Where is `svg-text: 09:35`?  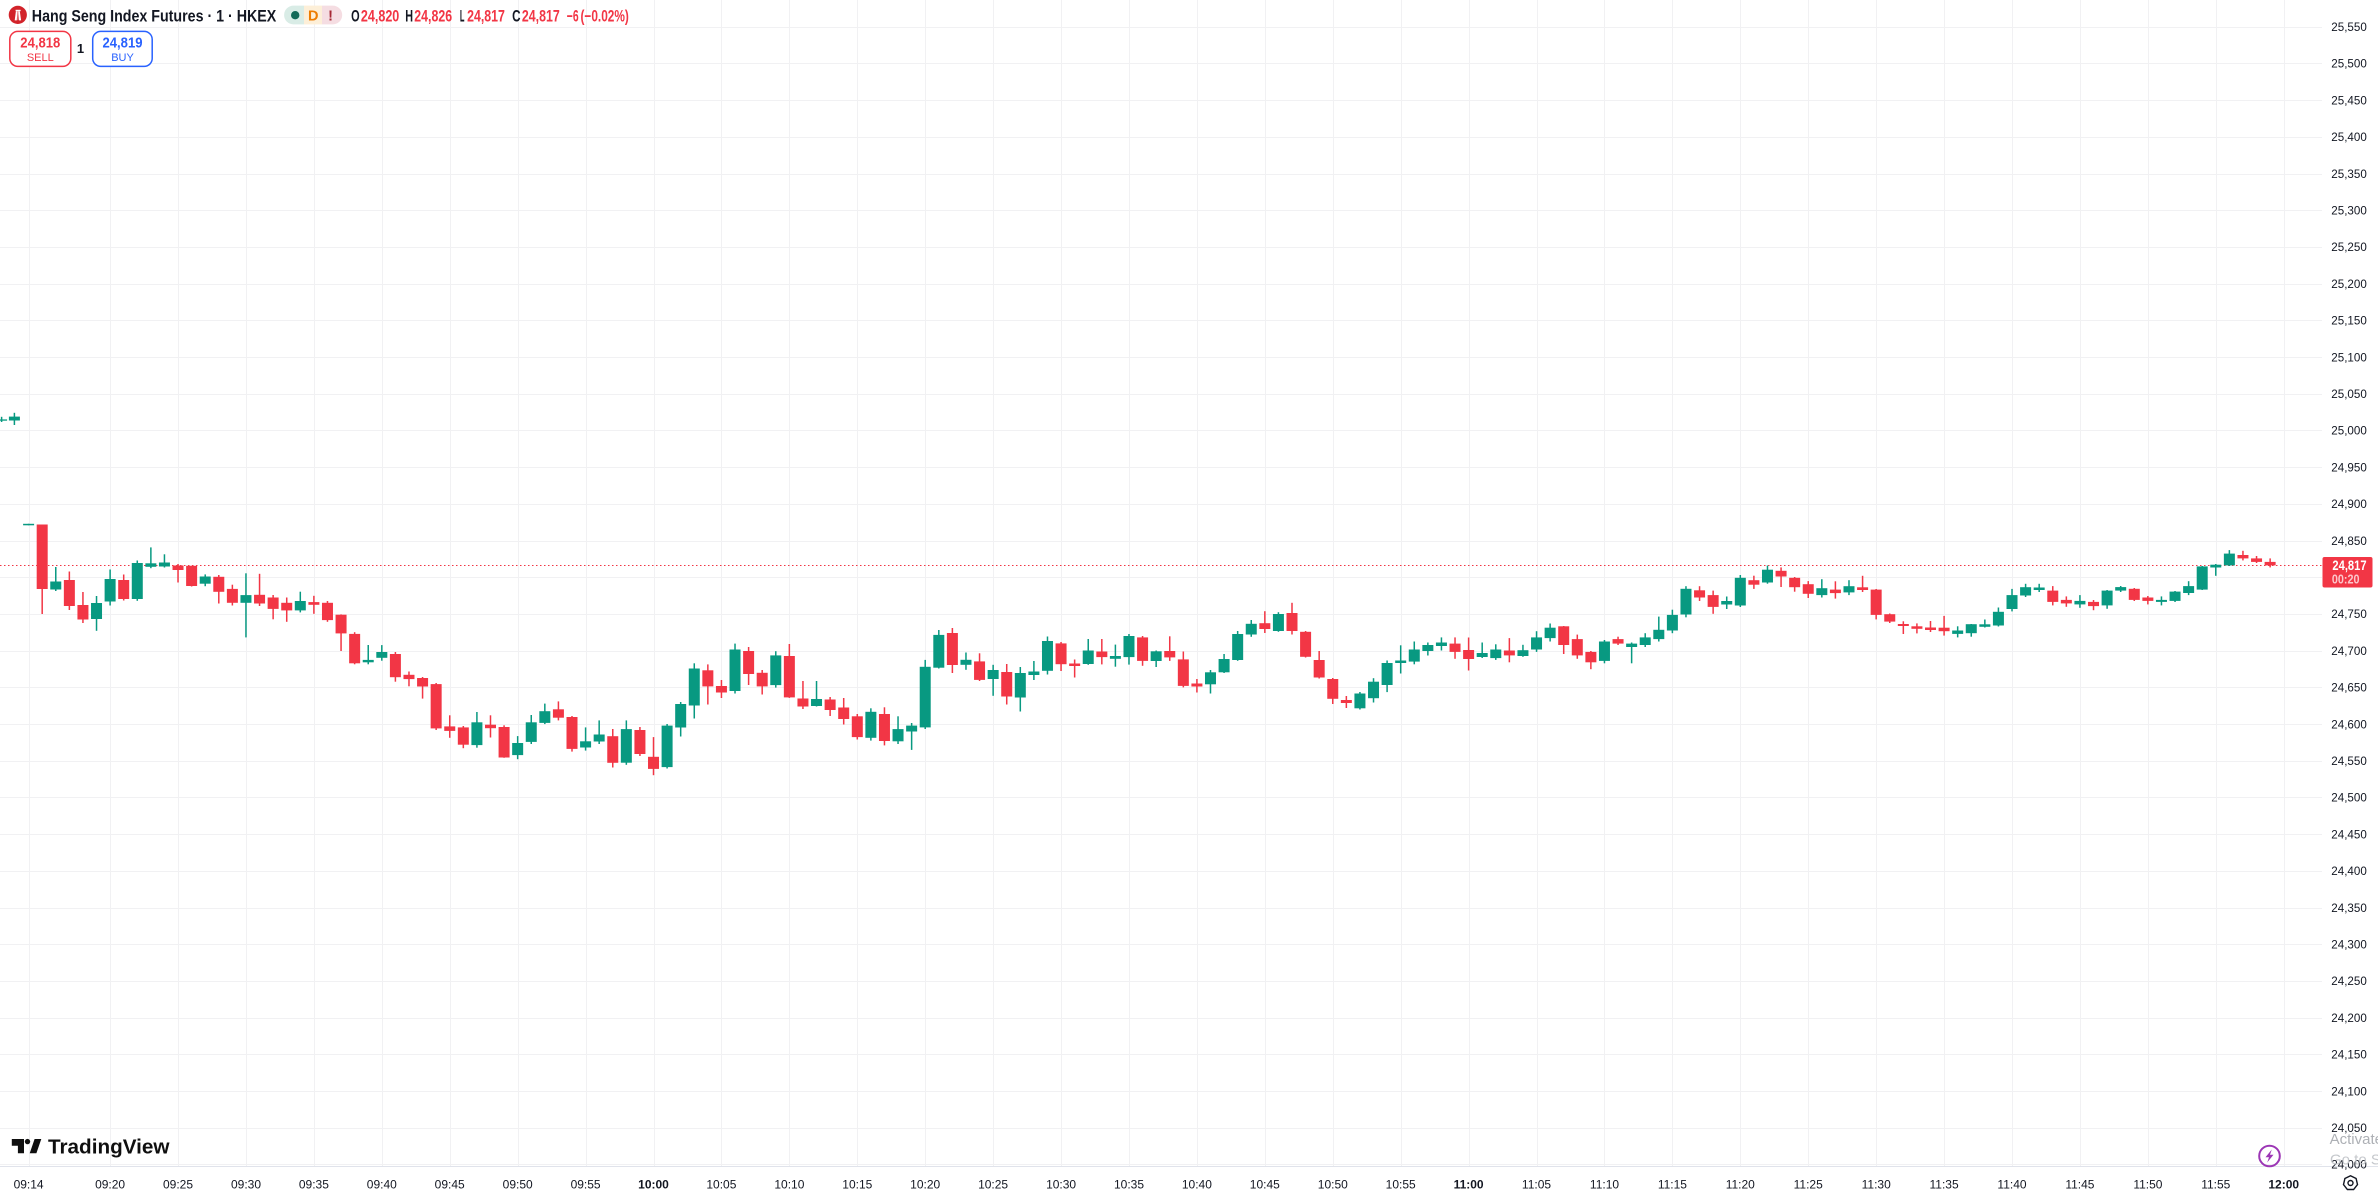
svg-text: 09:35 is located at coordinates (314, 1185).